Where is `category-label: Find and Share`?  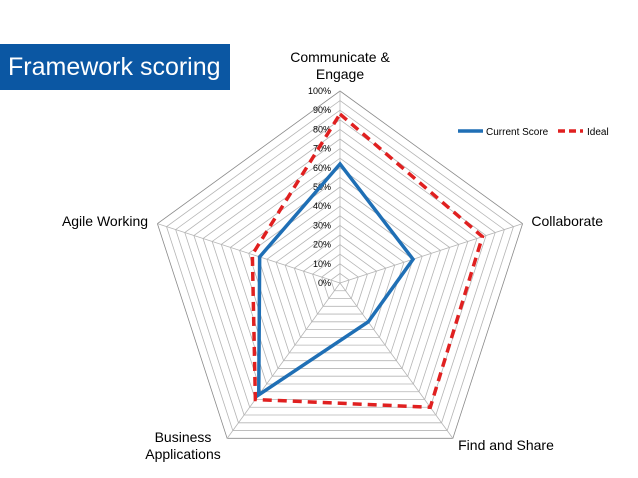 category-label: Find and Share is located at coordinates (506, 445).